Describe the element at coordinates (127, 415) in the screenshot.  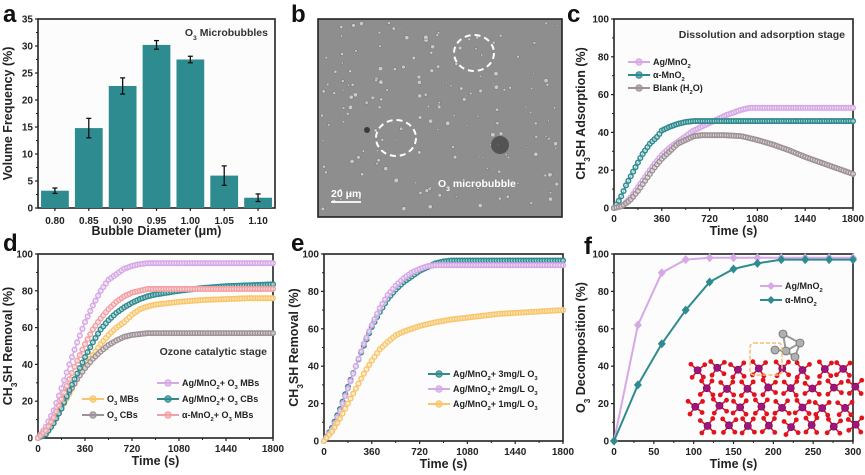
I see `text-part: CBs` at that location.